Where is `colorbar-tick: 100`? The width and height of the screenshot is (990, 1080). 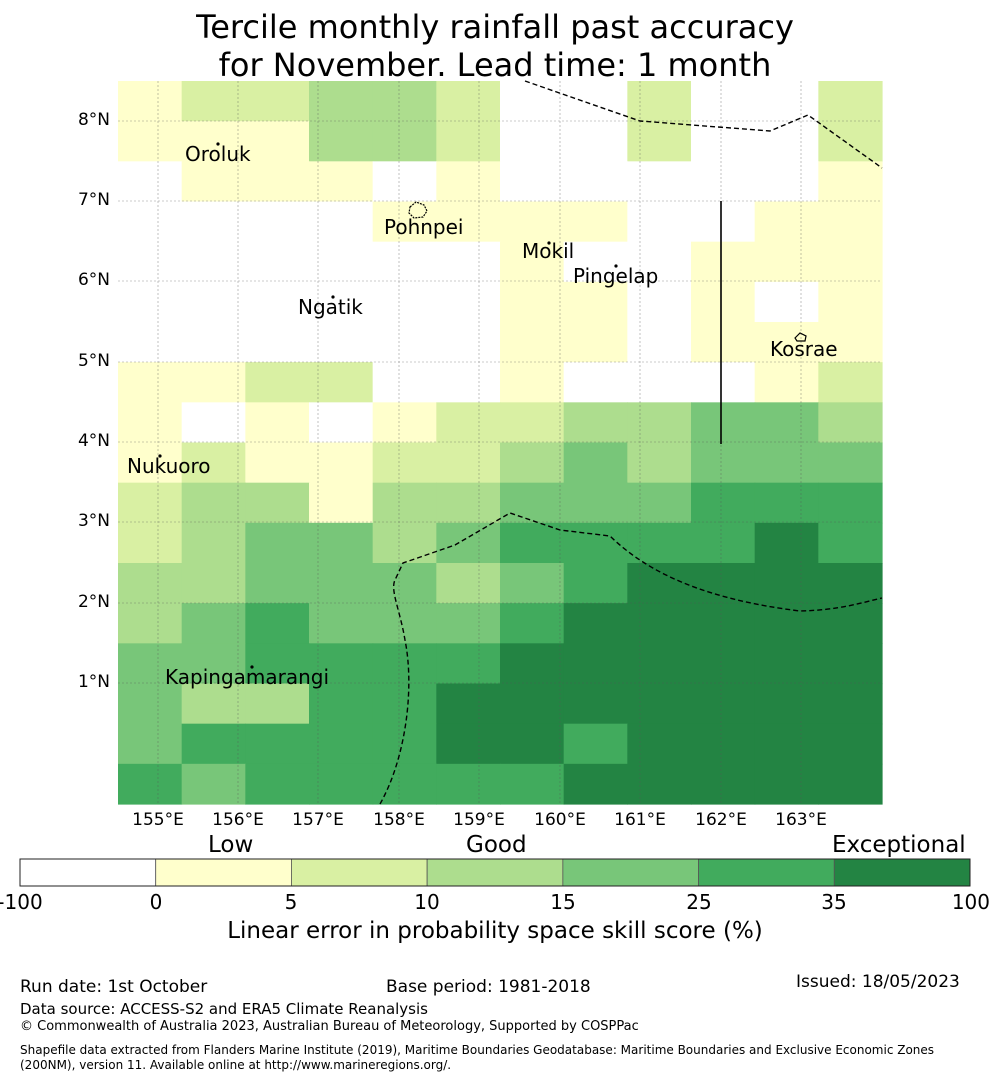
colorbar-tick: 100 is located at coordinates (970, 902).